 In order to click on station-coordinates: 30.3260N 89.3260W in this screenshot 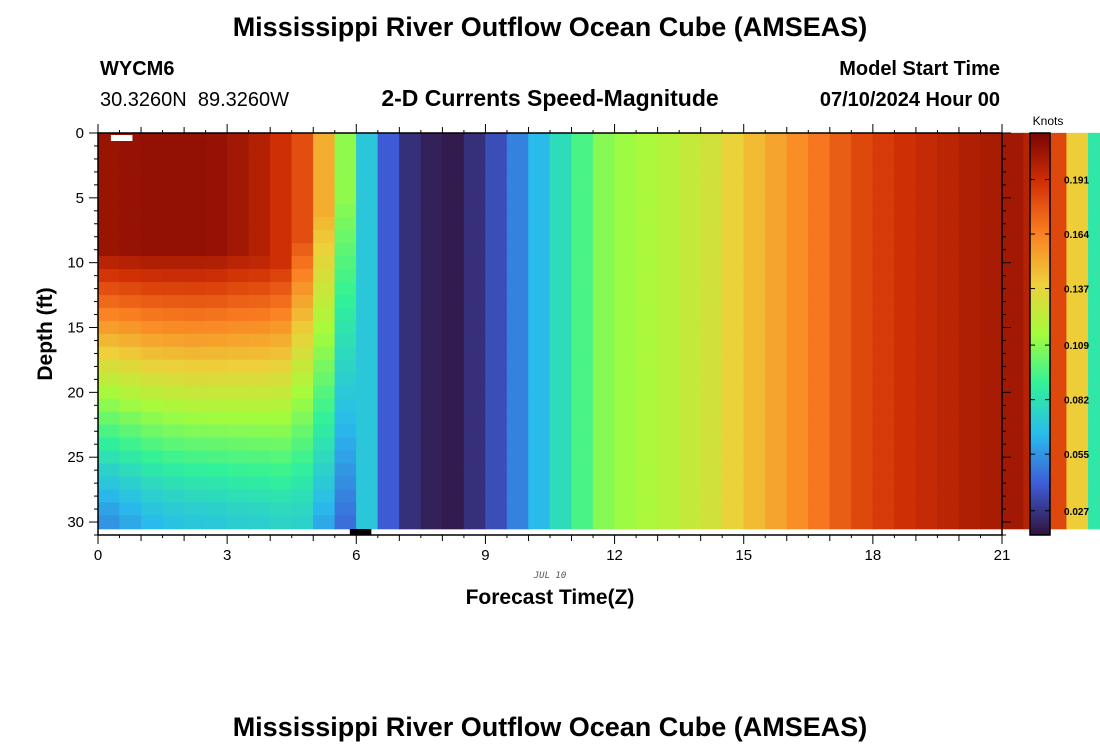, I will do `click(194, 100)`.